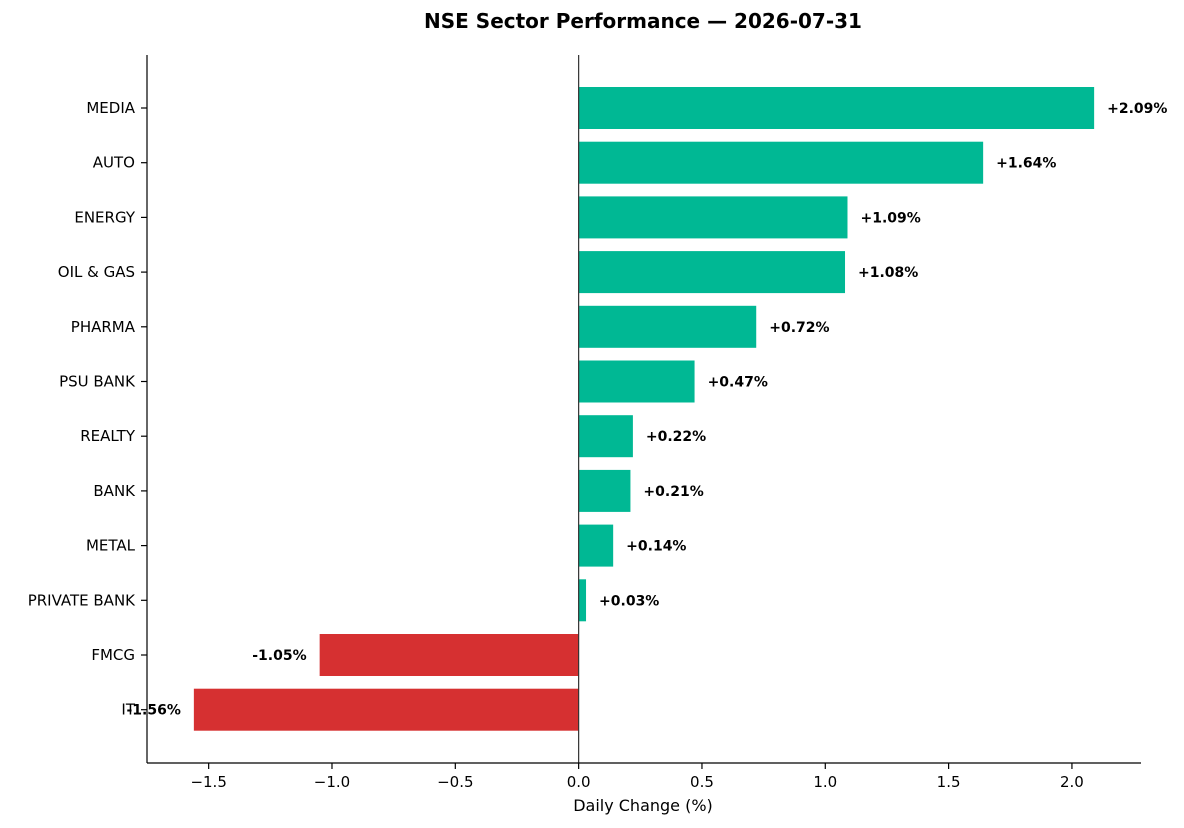  Describe the element at coordinates (579, 782) in the screenshot. I see `x-tick-label: 0.0` at that location.